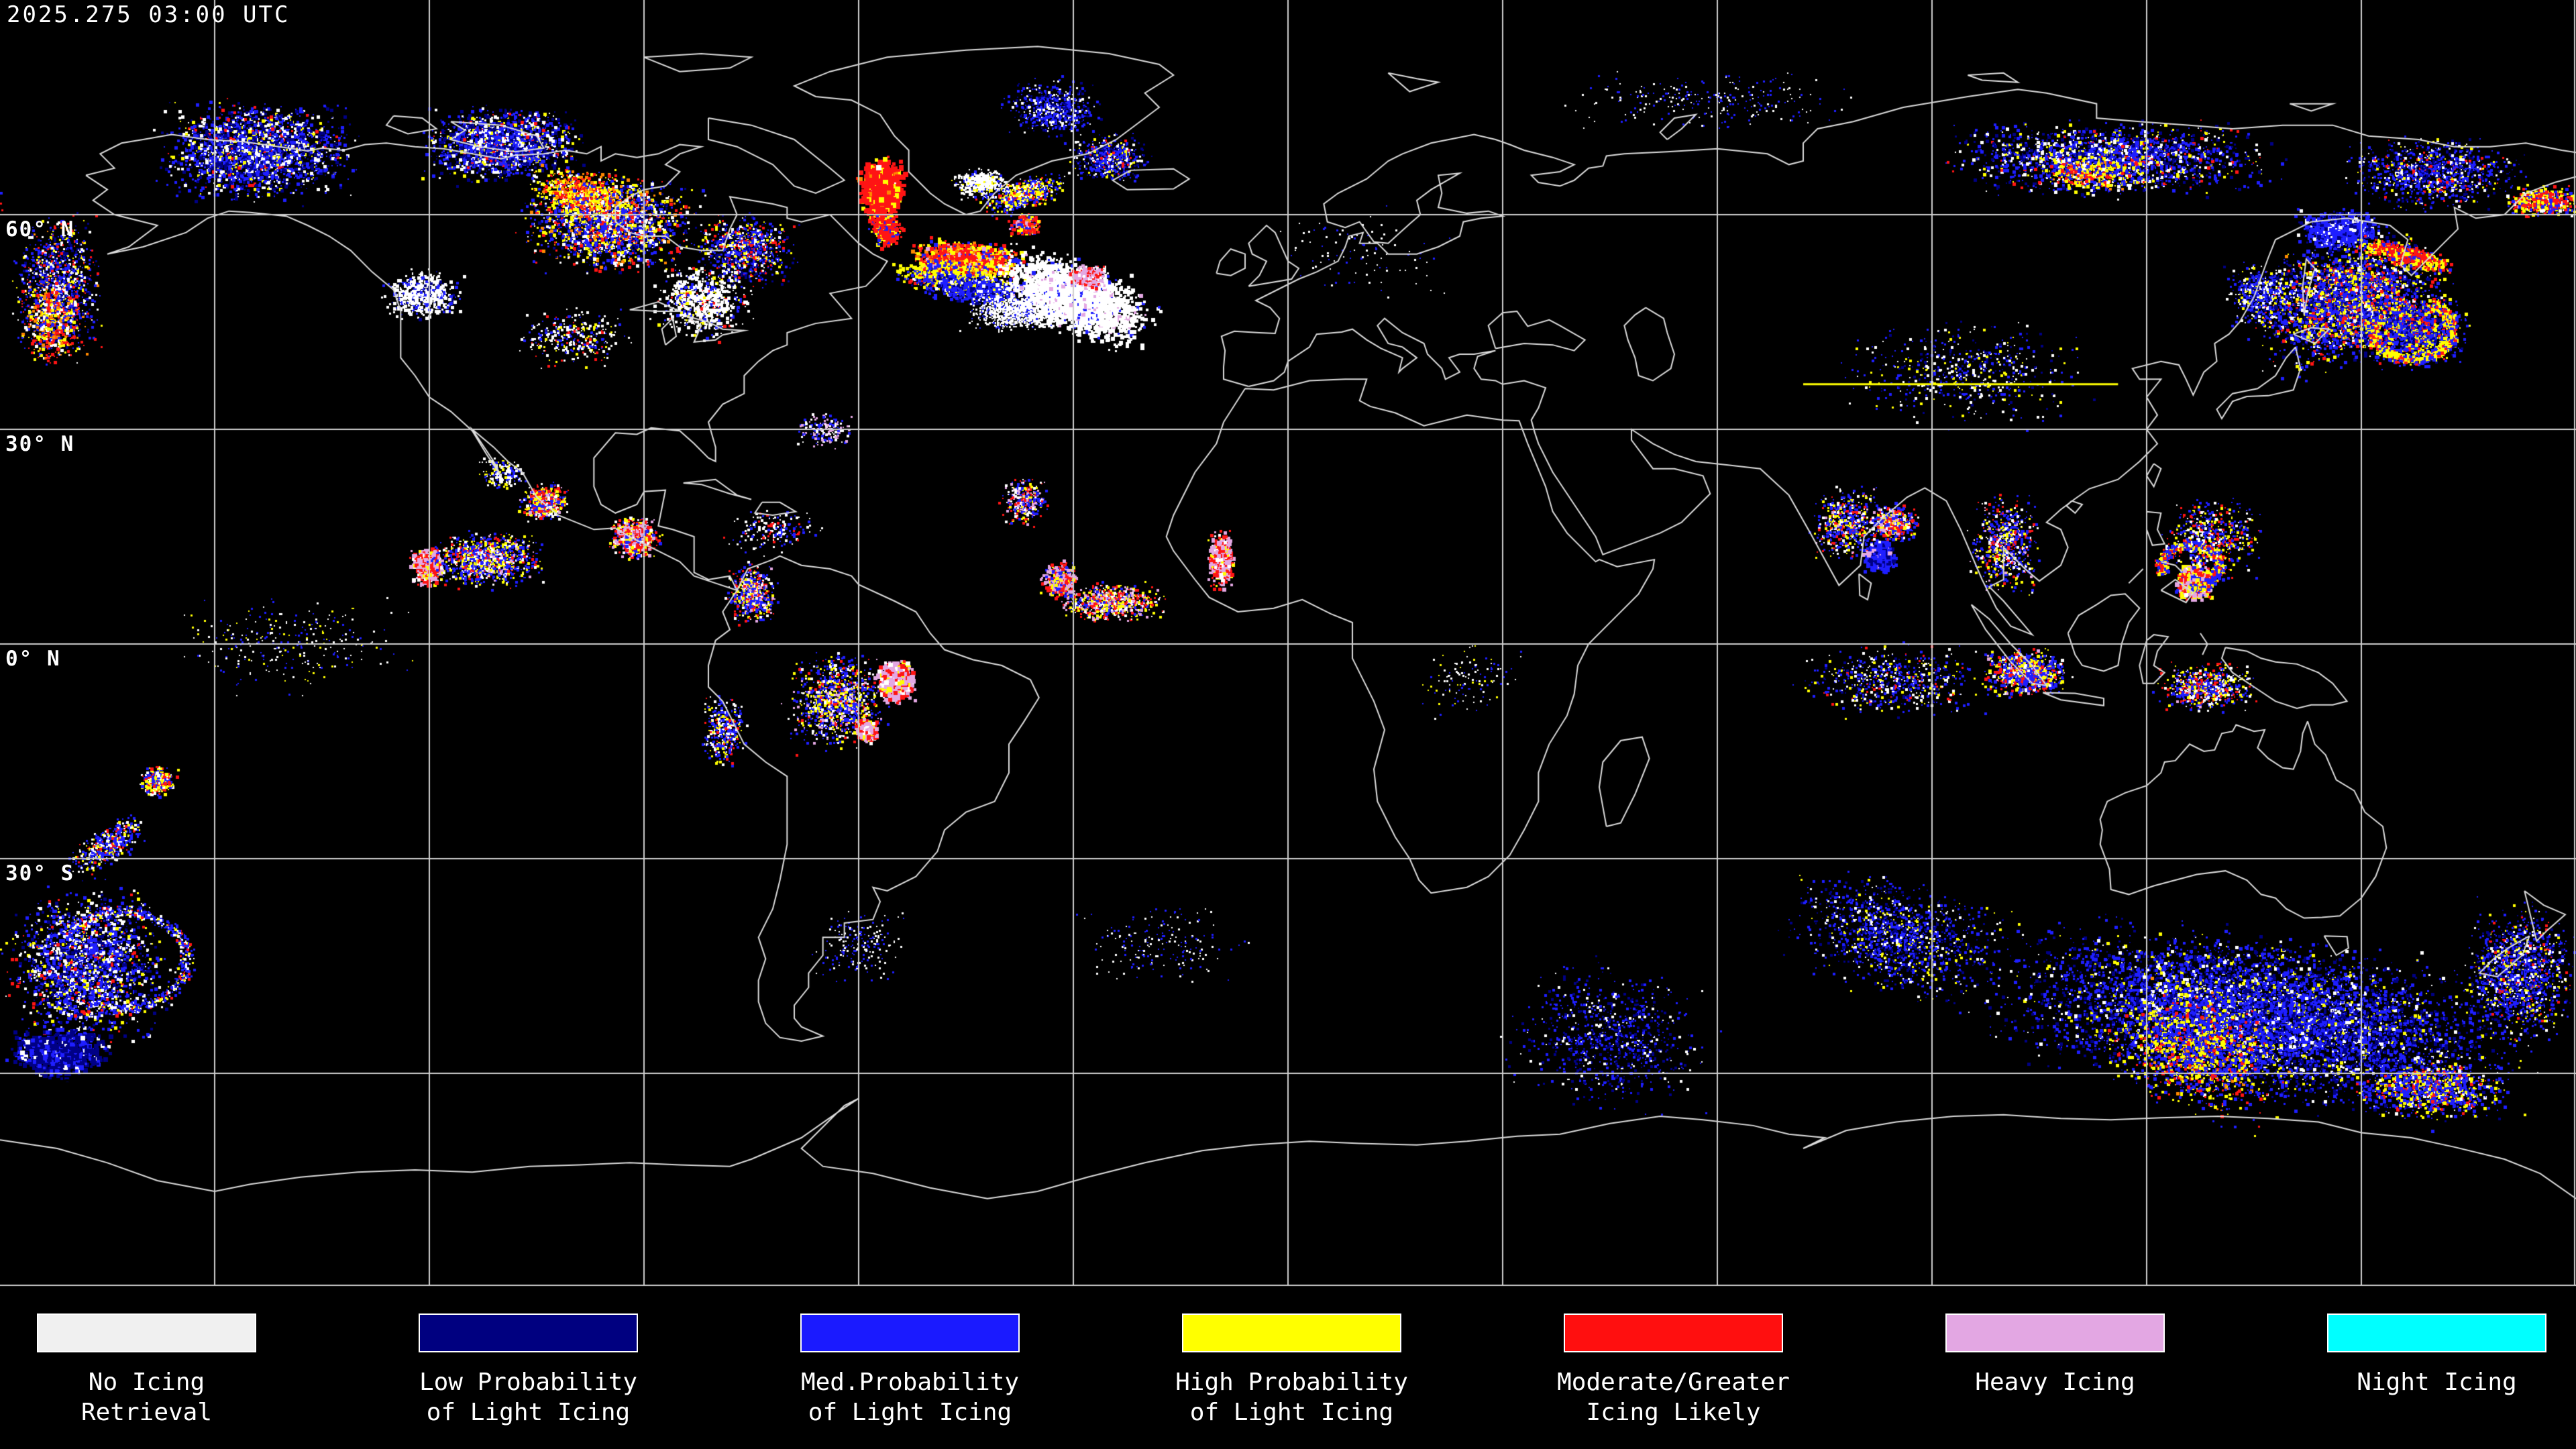  I want to click on legend-swatch-no-icing-retrieval, so click(146, 1332).